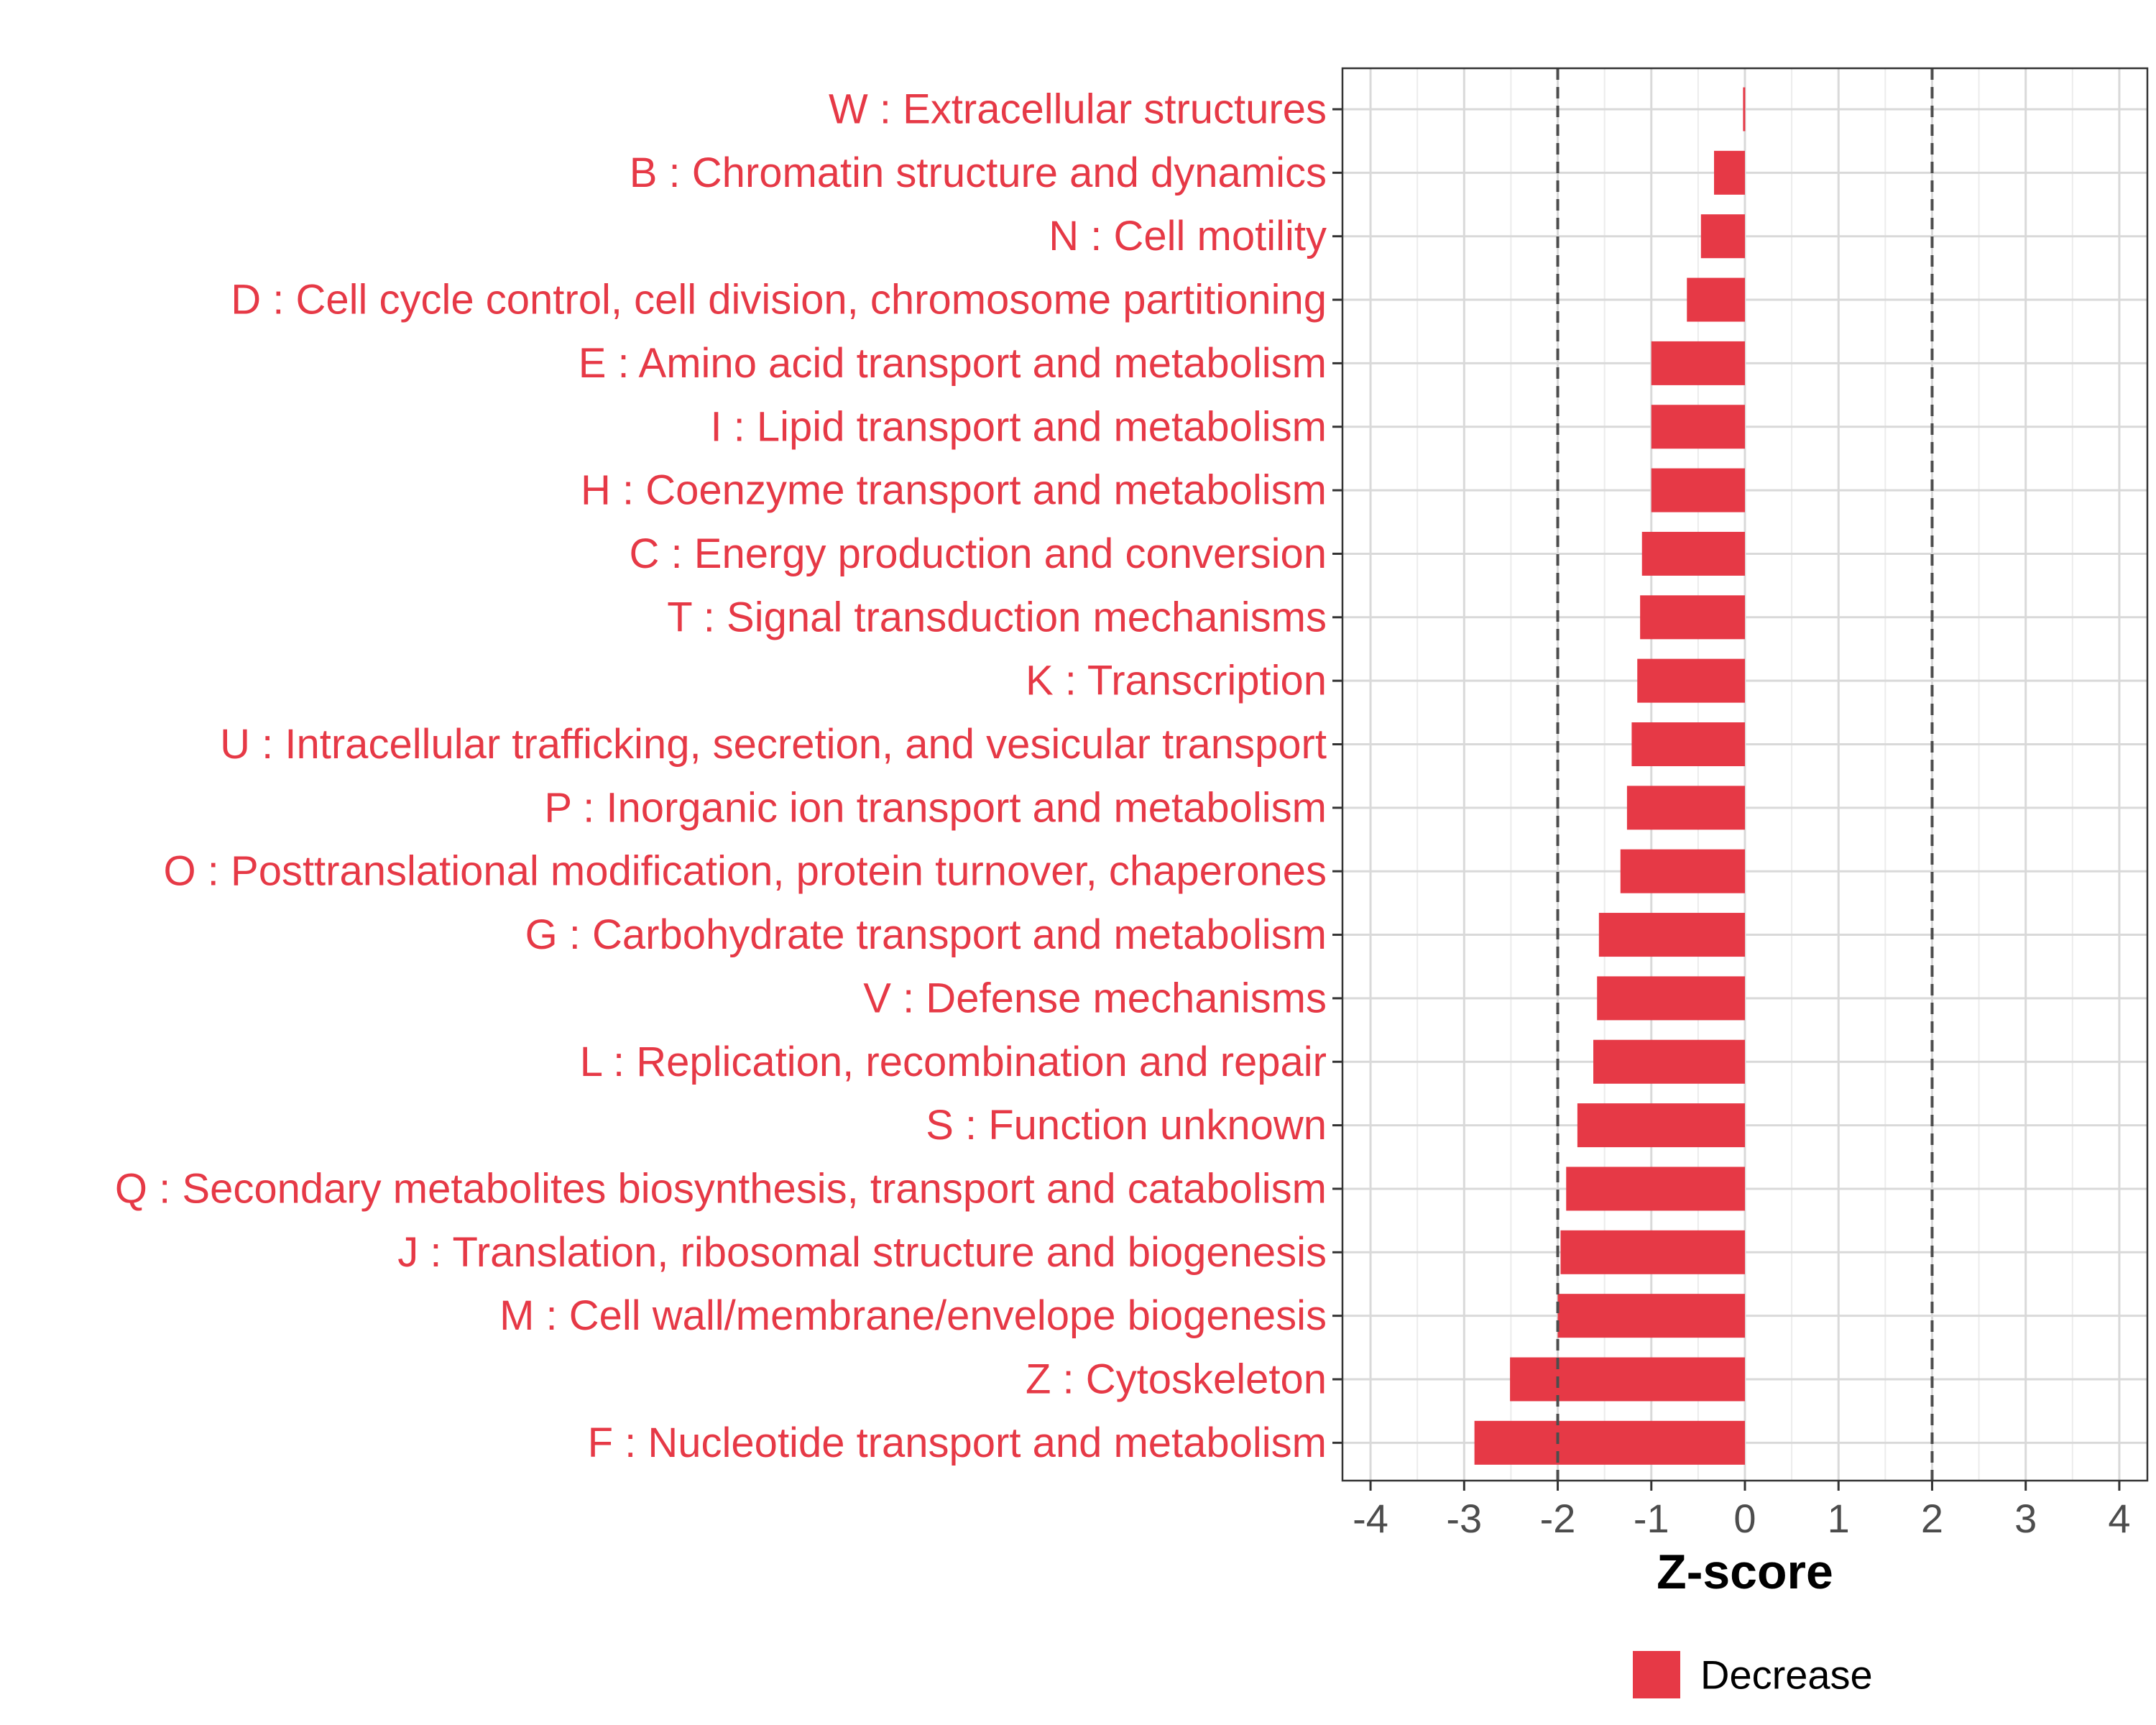 This screenshot has width=2156, height=1725. Describe the element at coordinates (957, 1443) in the screenshot. I see `category-label: F : Nucleotide transport and metabolism` at that location.